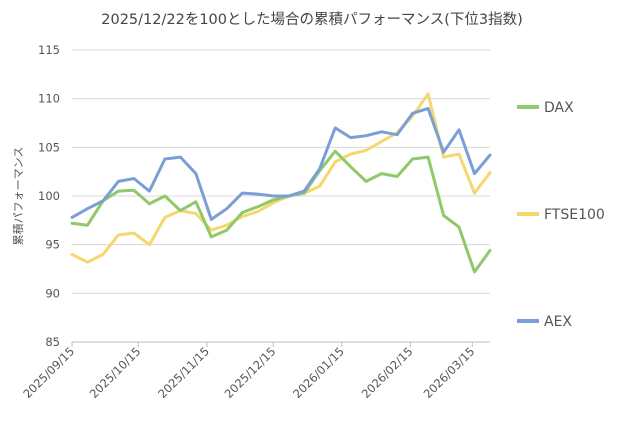  What do you see at coordinates (312, 19) in the screenshot?
I see `chart-title: 2025/12/22を100とした場合の累積パフォーマンス(下位3指数)` at bounding box center [312, 19].